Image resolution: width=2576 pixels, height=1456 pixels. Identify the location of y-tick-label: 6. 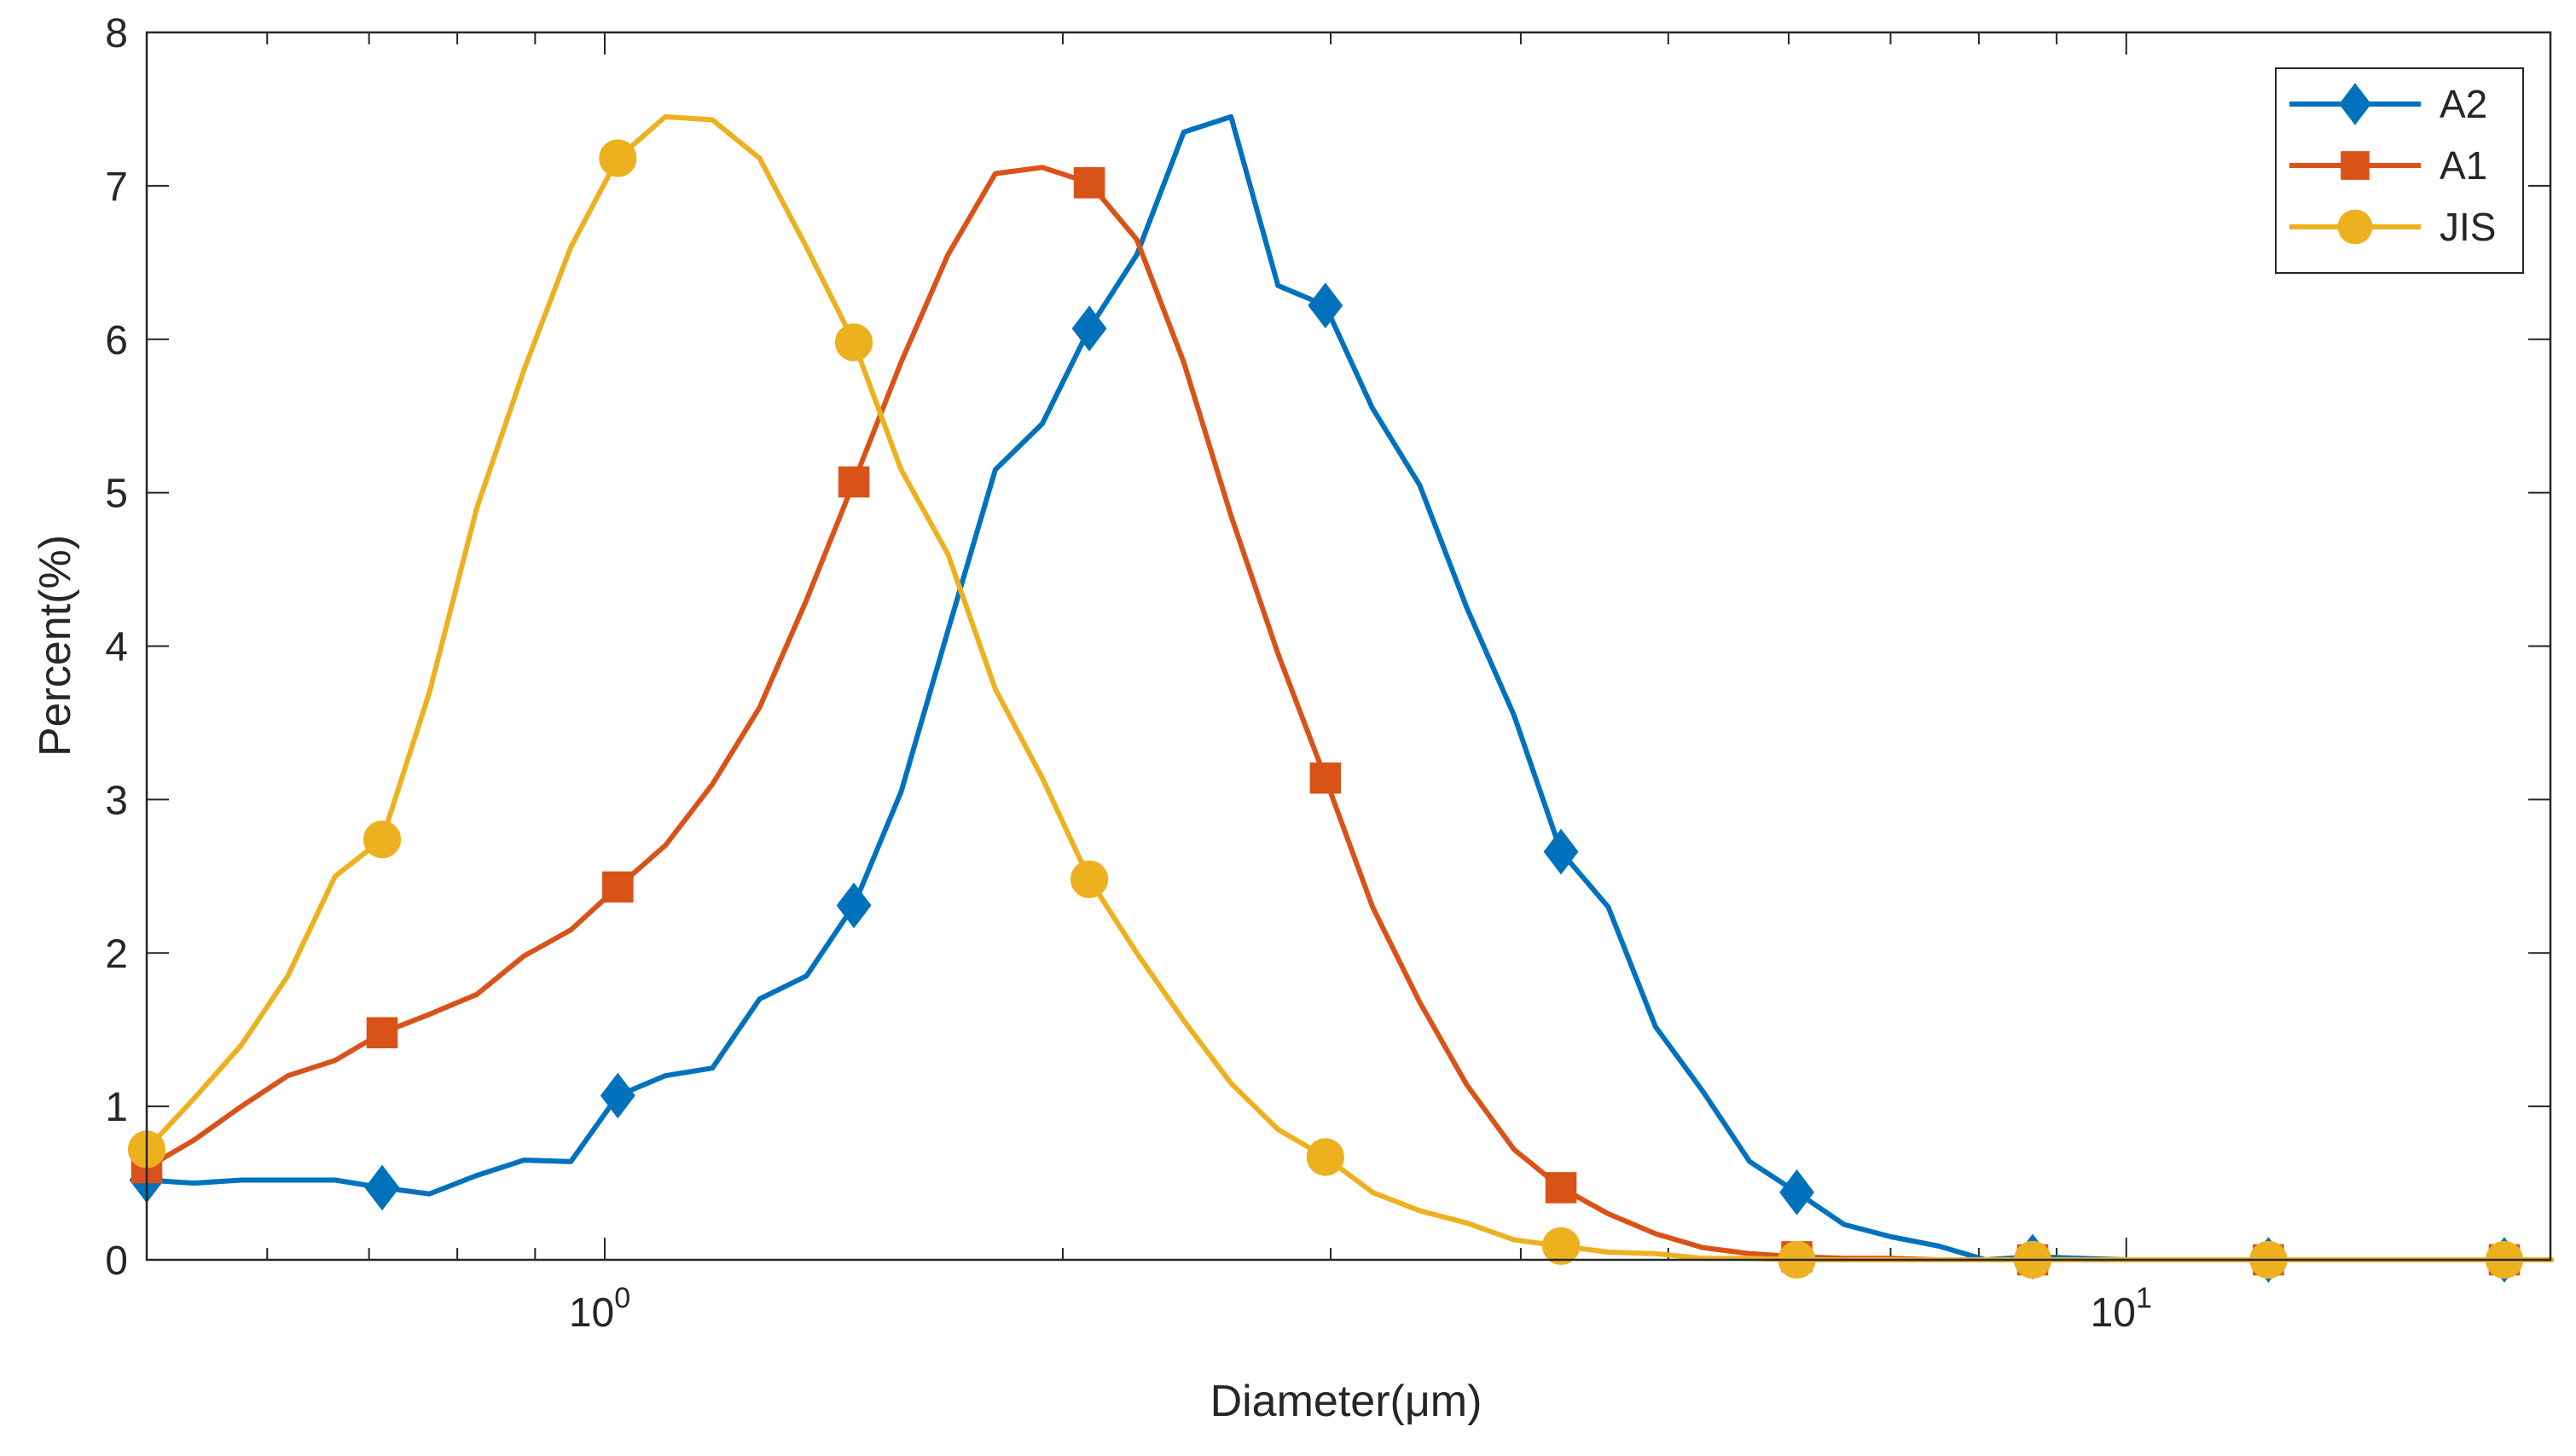
(116, 340).